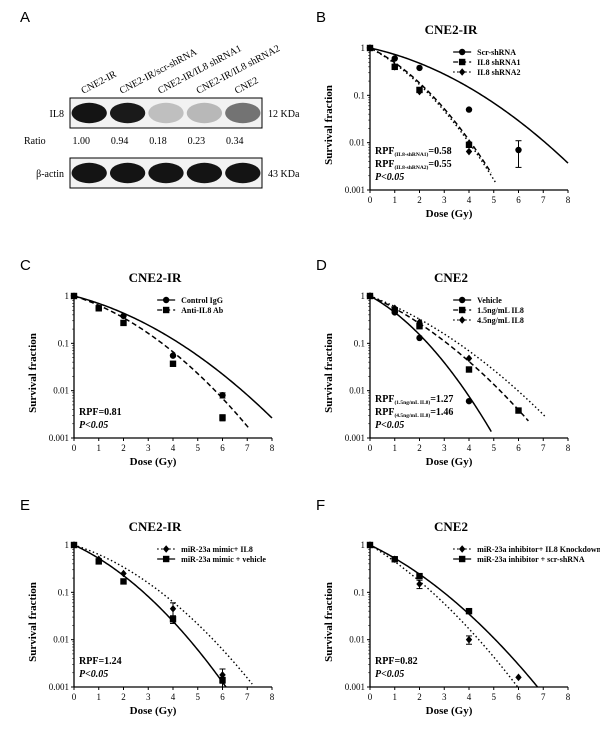 The width and height of the screenshot is (600, 736). What do you see at coordinates (25, 265) in the screenshot?
I see `panel-label-c: C` at bounding box center [25, 265].